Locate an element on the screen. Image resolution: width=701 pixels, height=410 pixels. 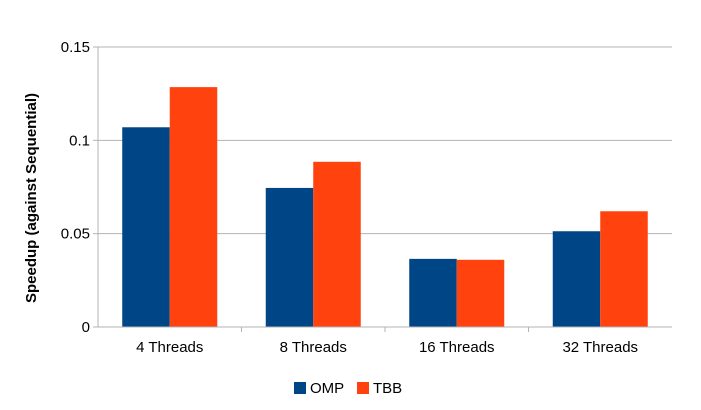
y-tick-label: 0.15 is located at coordinates (75, 47).